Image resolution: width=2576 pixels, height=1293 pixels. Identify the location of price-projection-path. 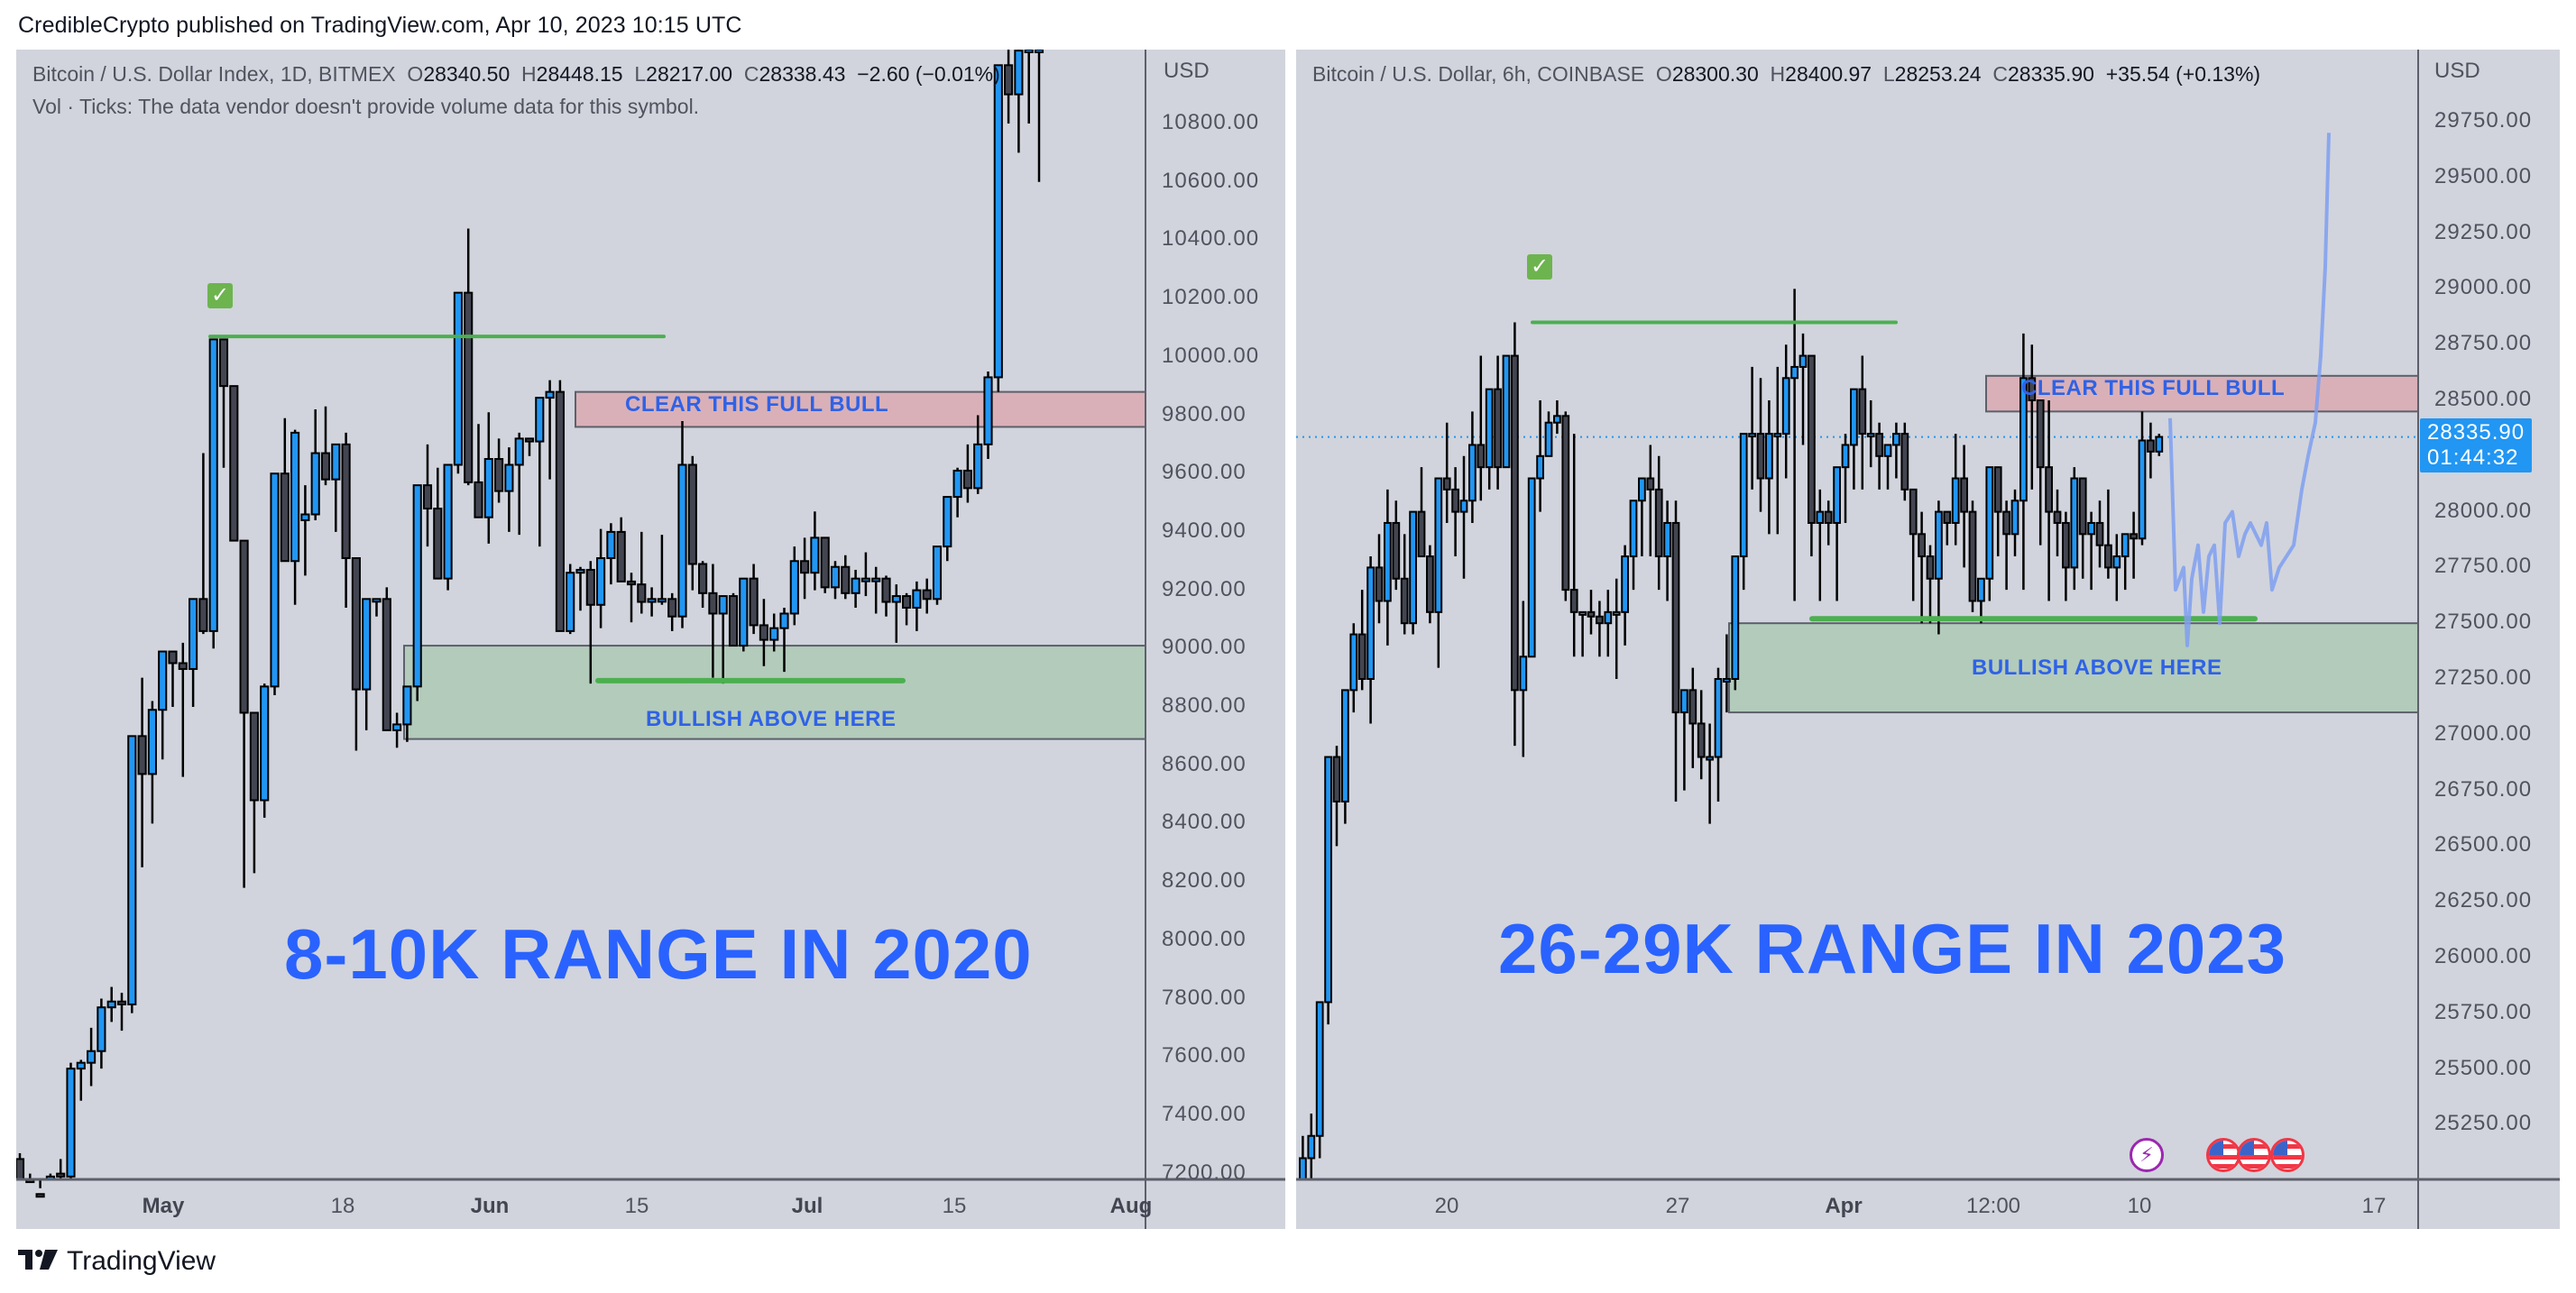
(2249, 390).